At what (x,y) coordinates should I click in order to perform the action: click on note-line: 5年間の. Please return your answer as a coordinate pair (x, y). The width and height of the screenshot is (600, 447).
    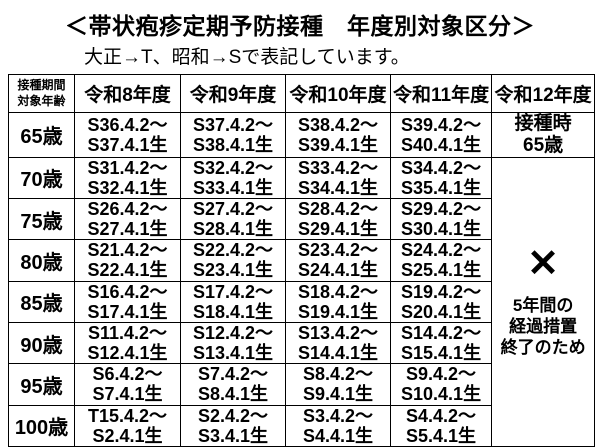
    Looking at the image, I should click on (543, 306).